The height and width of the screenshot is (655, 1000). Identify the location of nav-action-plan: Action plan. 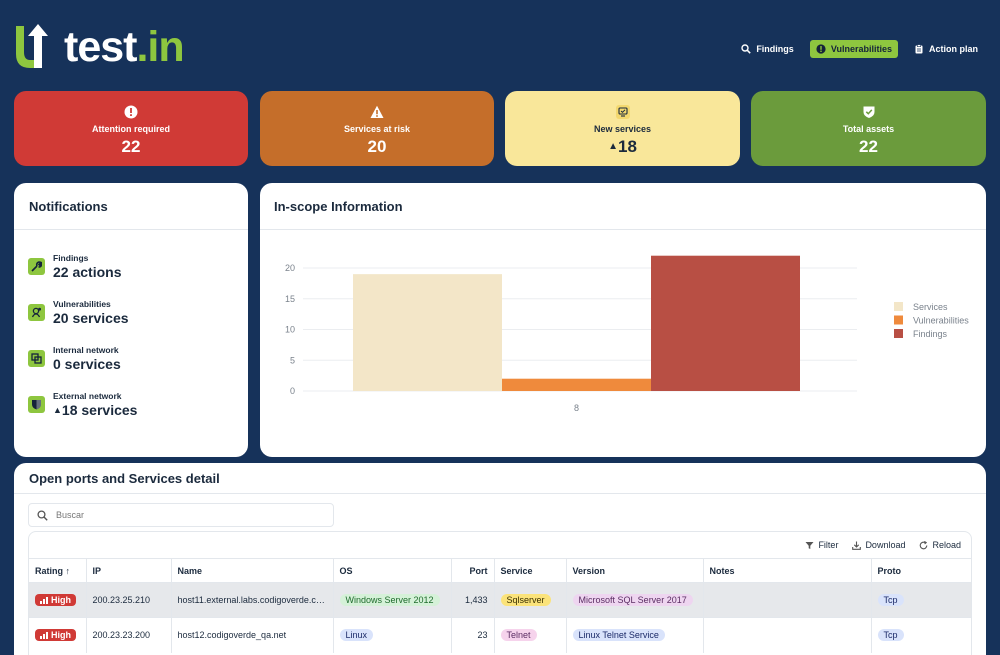
(946, 49).